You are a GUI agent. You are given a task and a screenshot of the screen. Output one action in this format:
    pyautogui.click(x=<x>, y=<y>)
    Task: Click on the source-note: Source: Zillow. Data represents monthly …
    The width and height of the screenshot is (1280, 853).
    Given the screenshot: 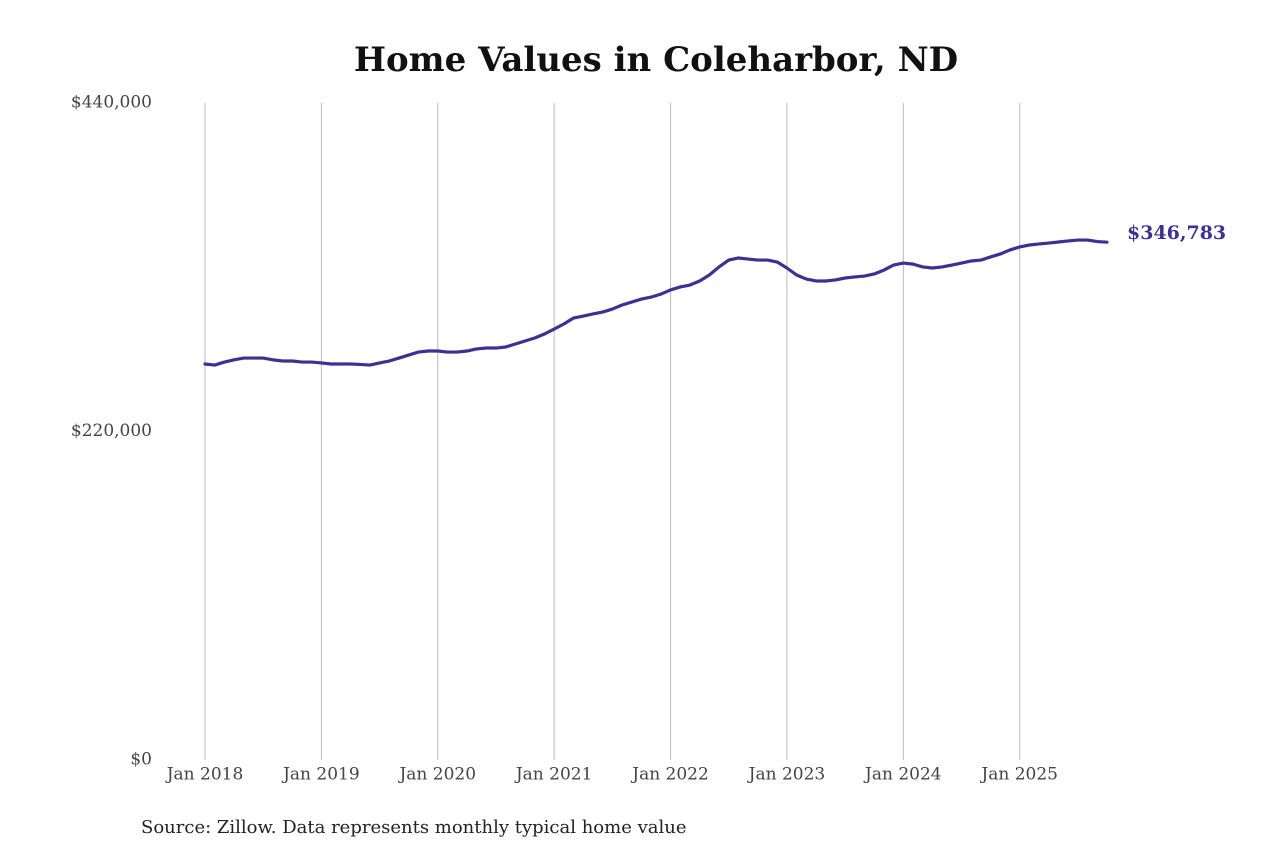 What is the action you would take?
    pyautogui.click(x=414, y=827)
    